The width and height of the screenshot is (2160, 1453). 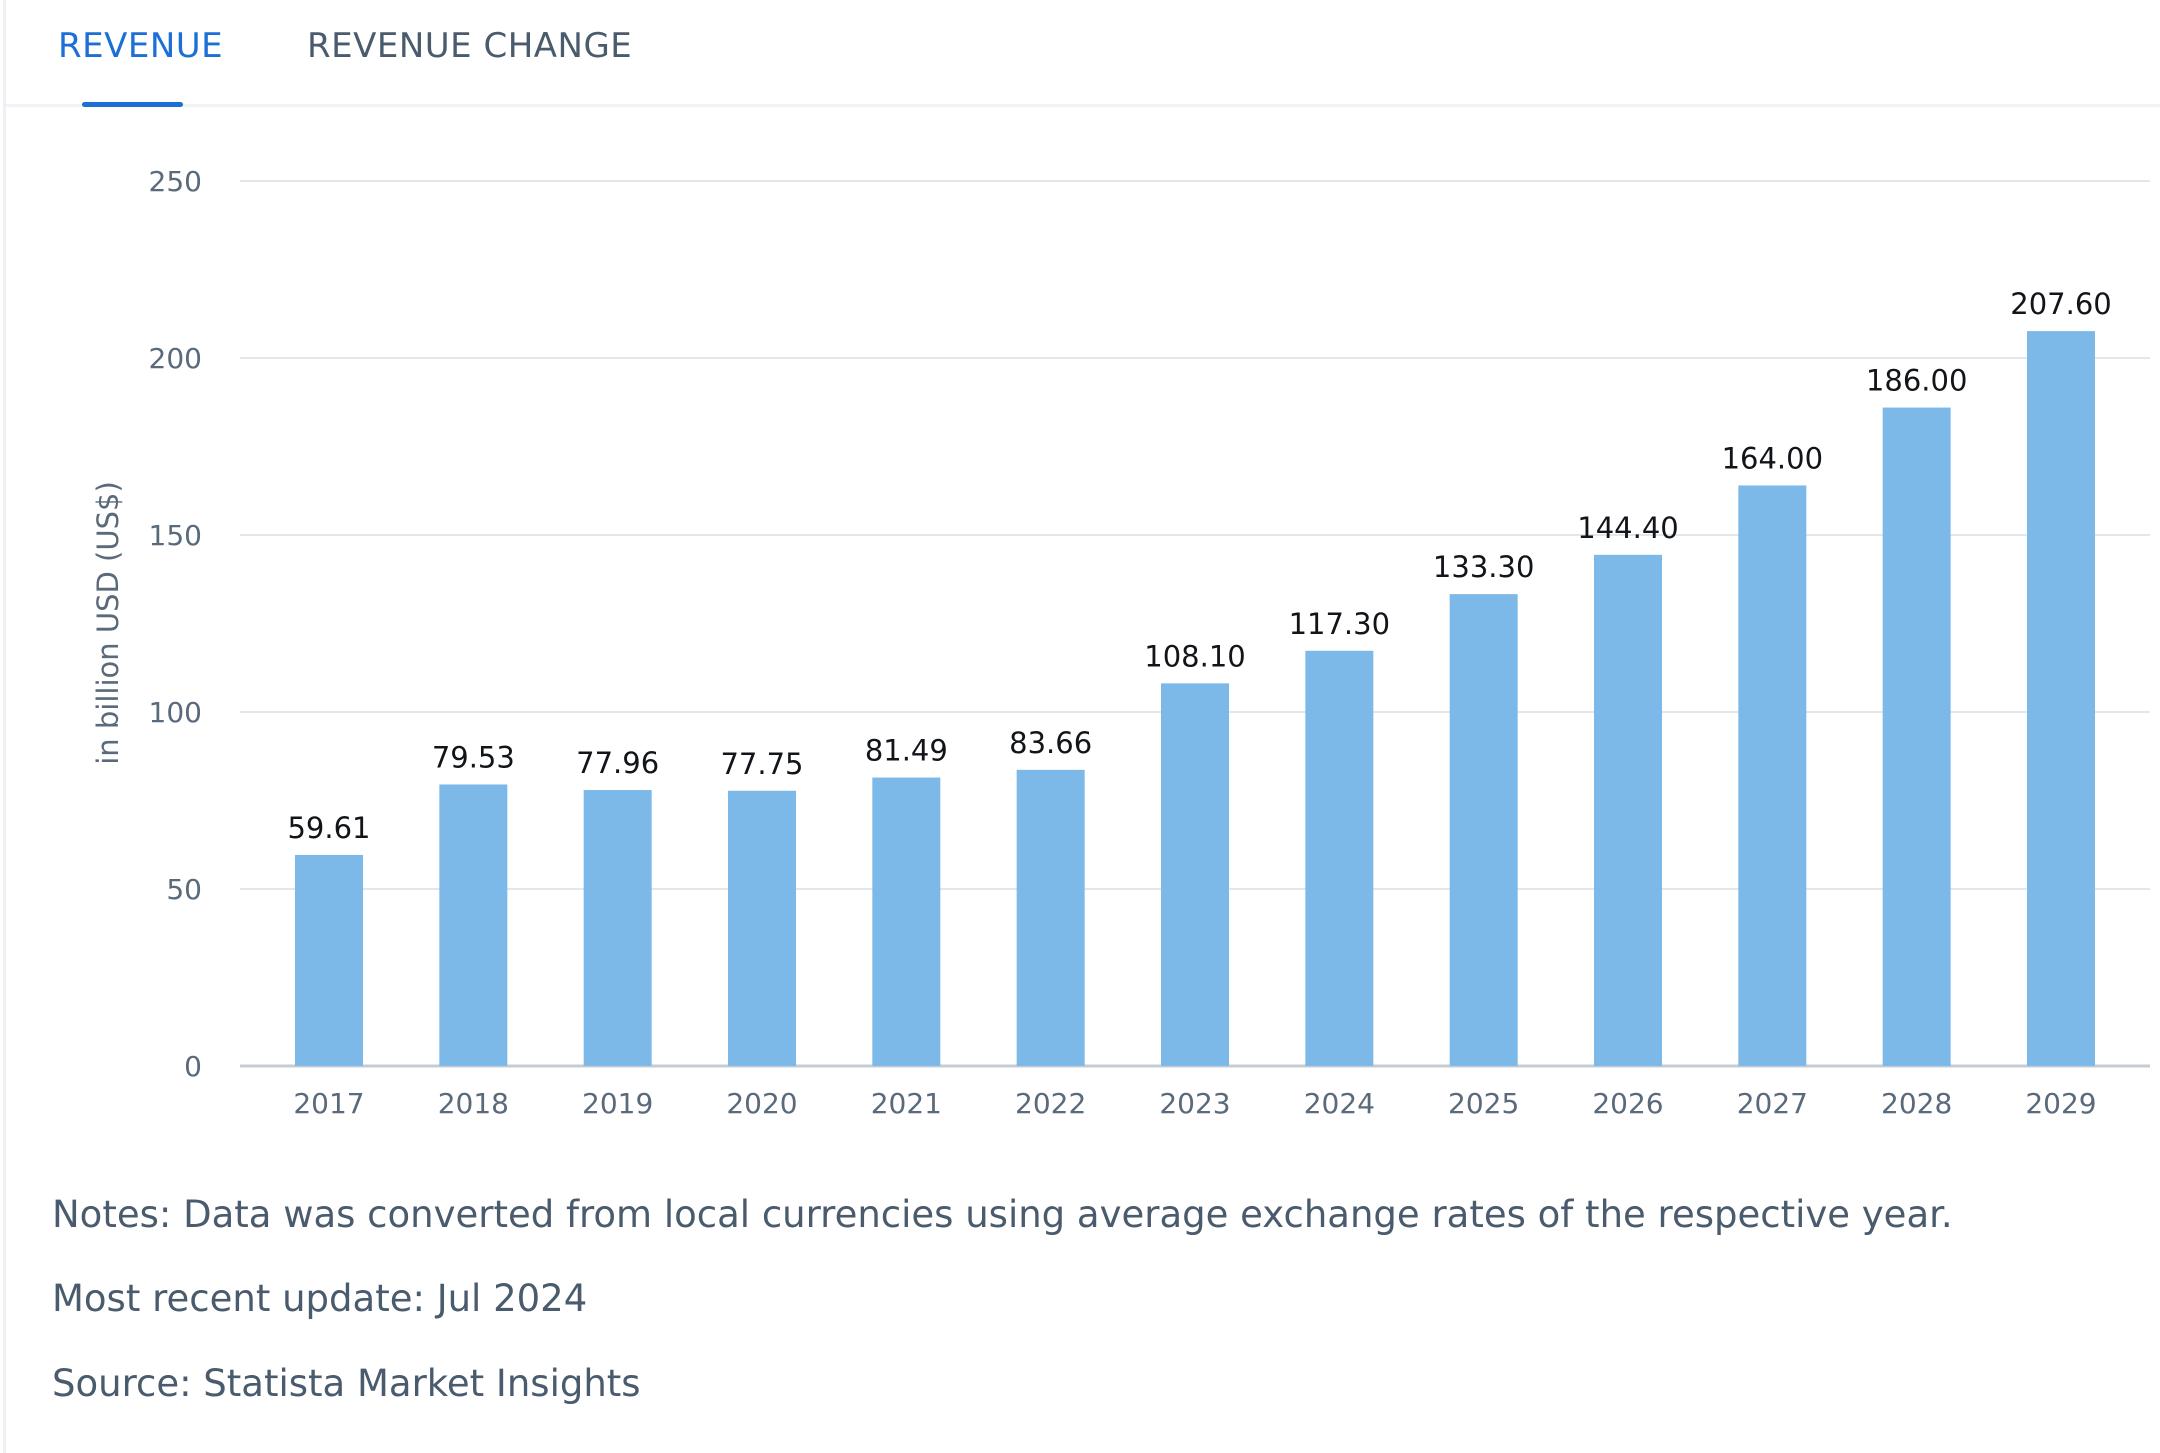 I want to click on active-tab-indicator, so click(x=132, y=104).